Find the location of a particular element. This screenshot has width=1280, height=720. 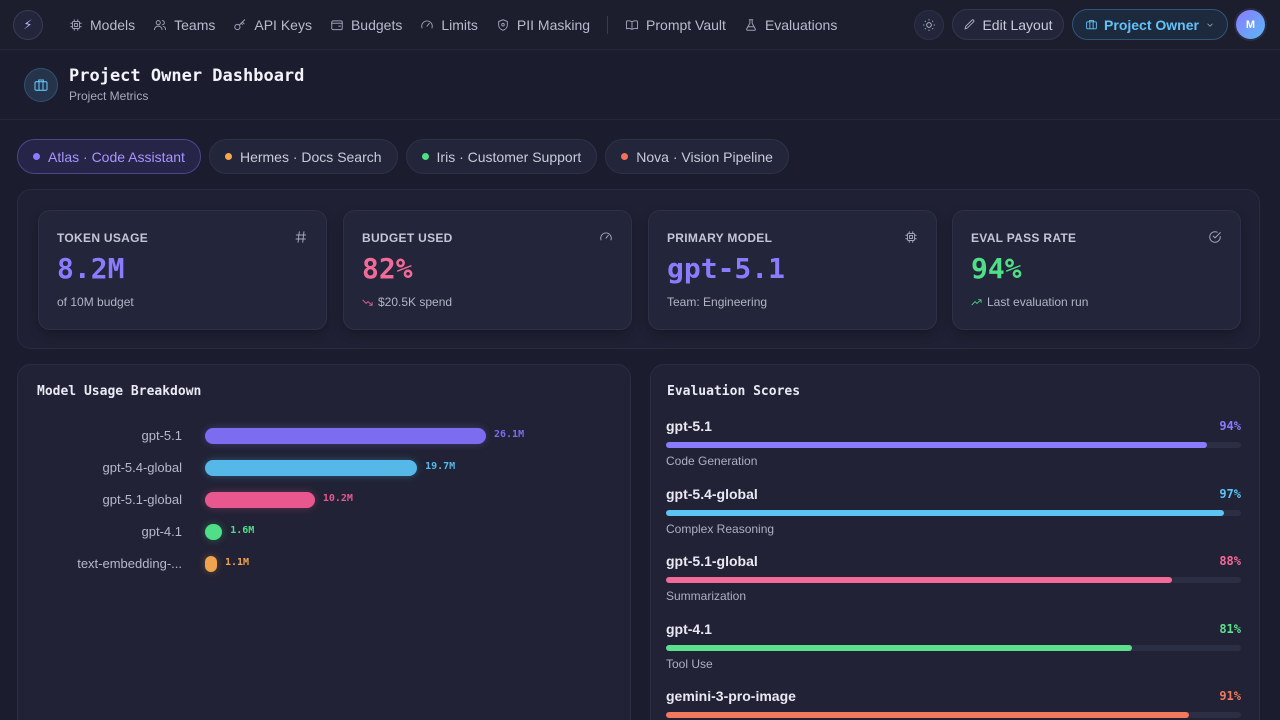

flask-icon is located at coordinates (751, 25).